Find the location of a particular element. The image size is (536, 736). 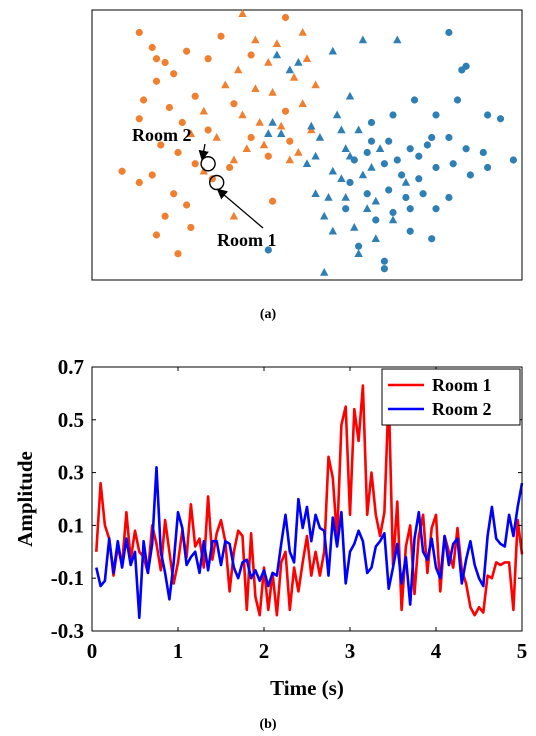

x-tick-label: 1 is located at coordinates (178, 651).